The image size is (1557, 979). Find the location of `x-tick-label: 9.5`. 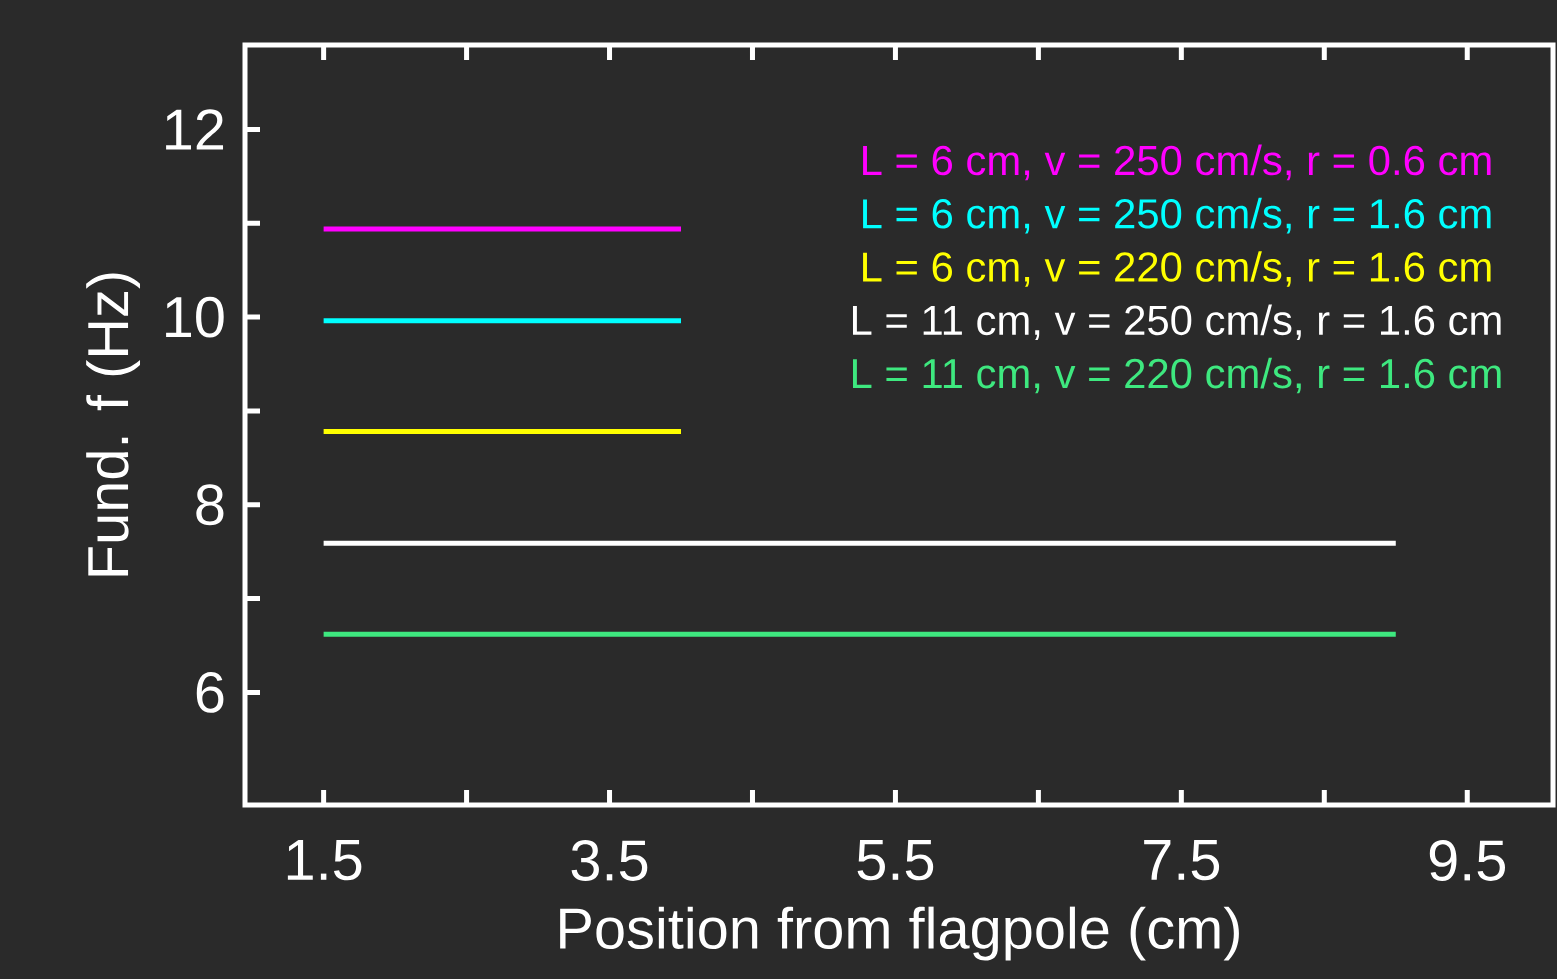

x-tick-label: 9.5 is located at coordinates (1467, 860).